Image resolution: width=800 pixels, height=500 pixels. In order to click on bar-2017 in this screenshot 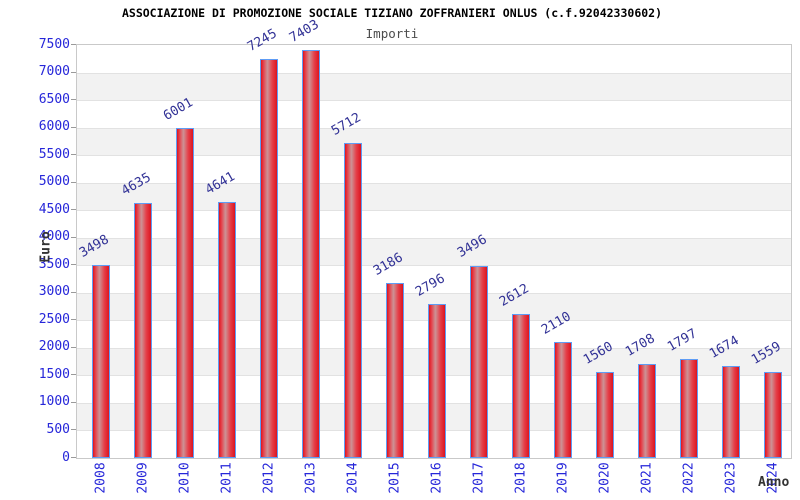, I will do `click(479, 361)`.